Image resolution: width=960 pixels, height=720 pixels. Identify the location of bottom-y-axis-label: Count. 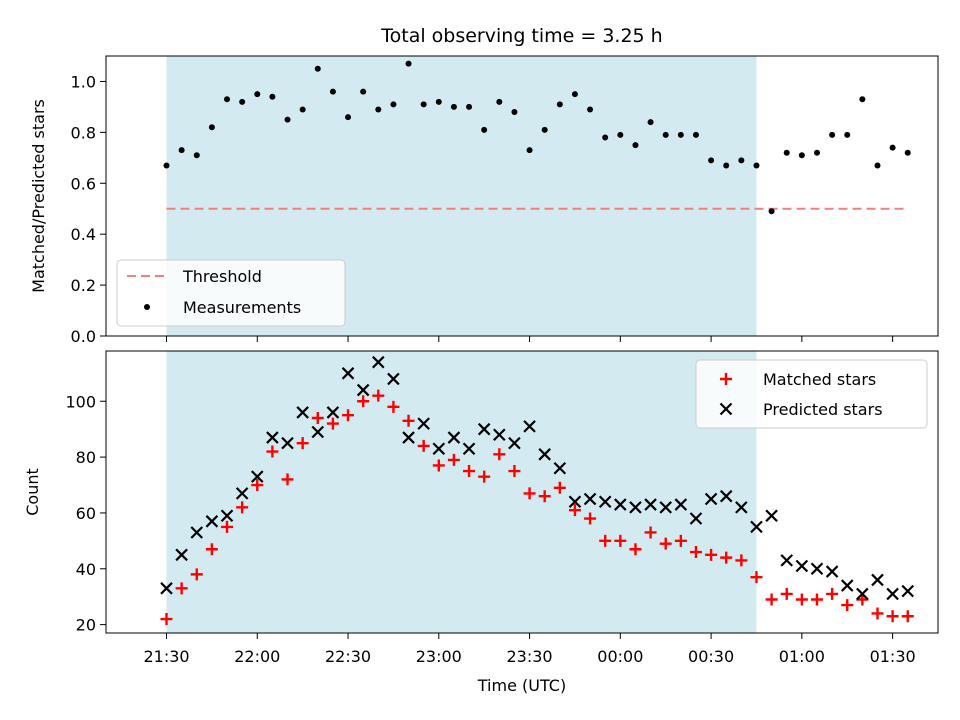
(32, 492).